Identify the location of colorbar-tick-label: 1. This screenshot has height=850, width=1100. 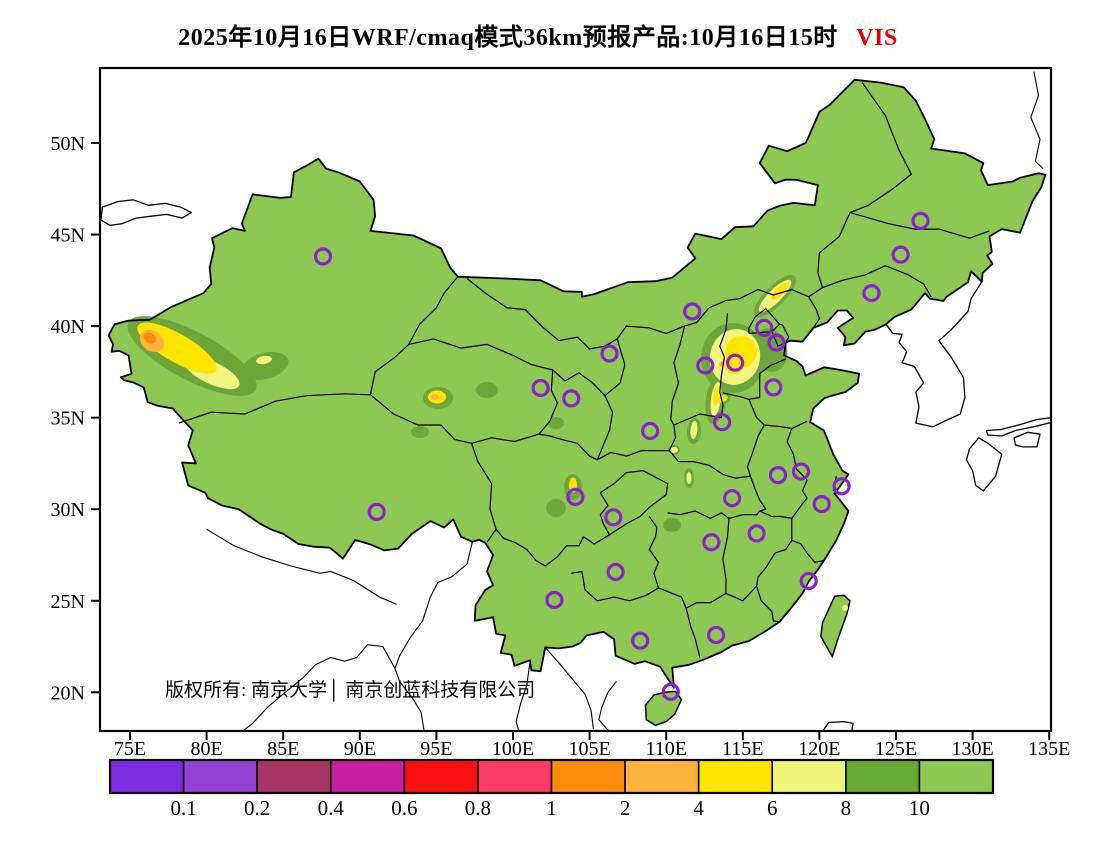
(551, 808).